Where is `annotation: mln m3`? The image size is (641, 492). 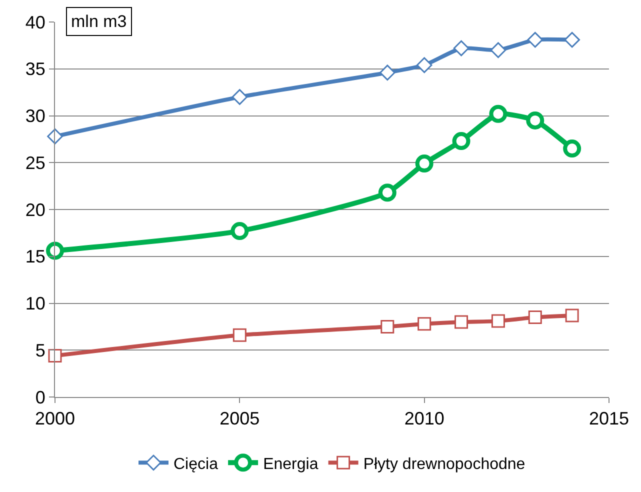 annotation: mln m3 is located at coordinates (99, 21).